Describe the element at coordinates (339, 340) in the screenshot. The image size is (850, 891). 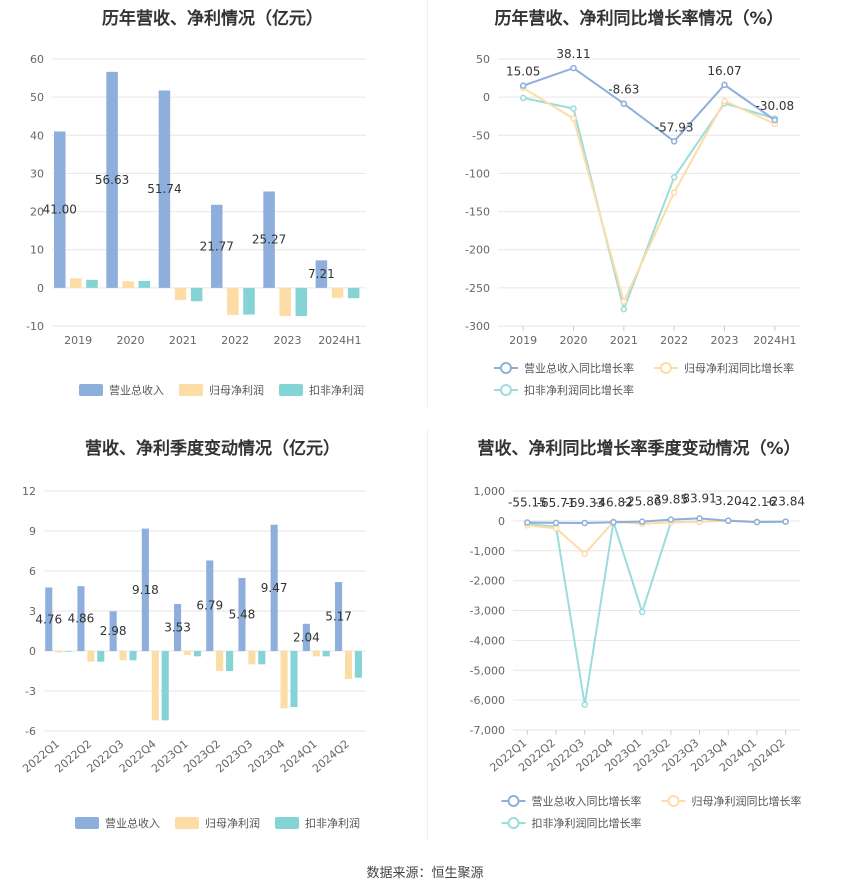
I see `x-tick-label: 2024H1` at that location.